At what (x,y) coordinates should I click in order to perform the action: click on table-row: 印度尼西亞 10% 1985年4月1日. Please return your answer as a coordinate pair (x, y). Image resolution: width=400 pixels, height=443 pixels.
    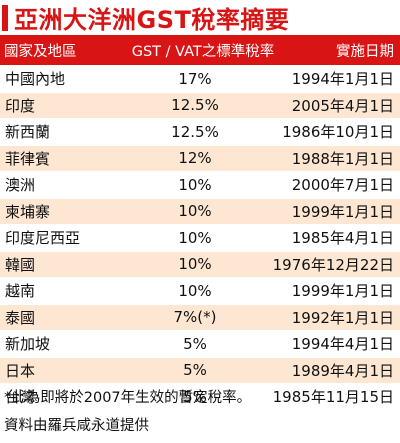
    Looking at the image, I should click on (200, 238).